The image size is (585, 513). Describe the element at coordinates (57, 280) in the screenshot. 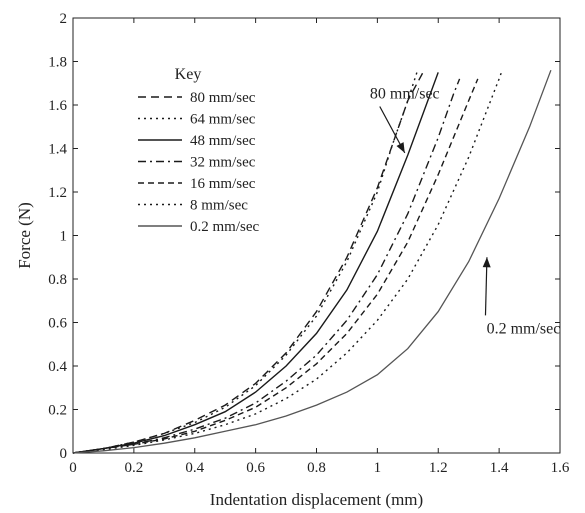

I see `y-tick-label: 0.8` at that location.